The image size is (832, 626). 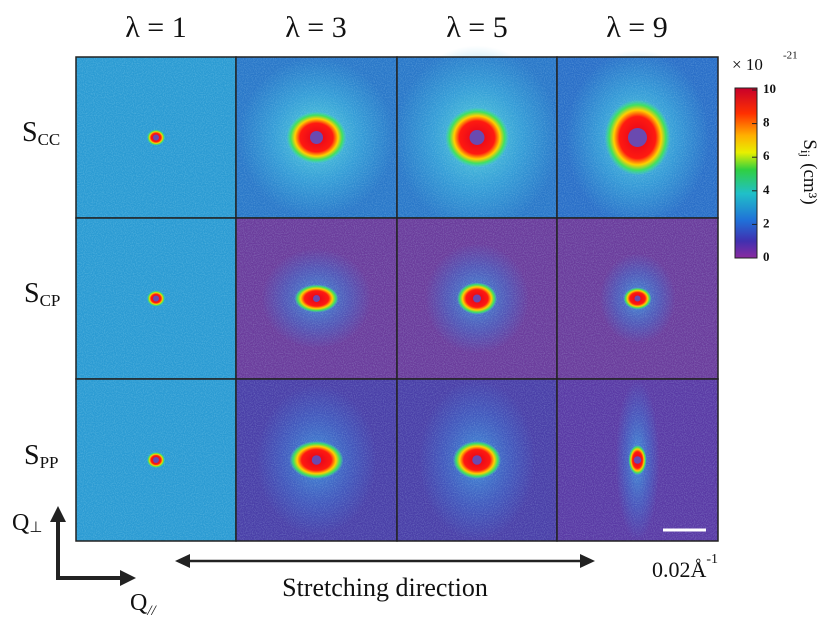 What do you see at coordinates (790, 56) in the screenshot?
I see `colorbar-exponent: -21` at bounding box center [790, 56].